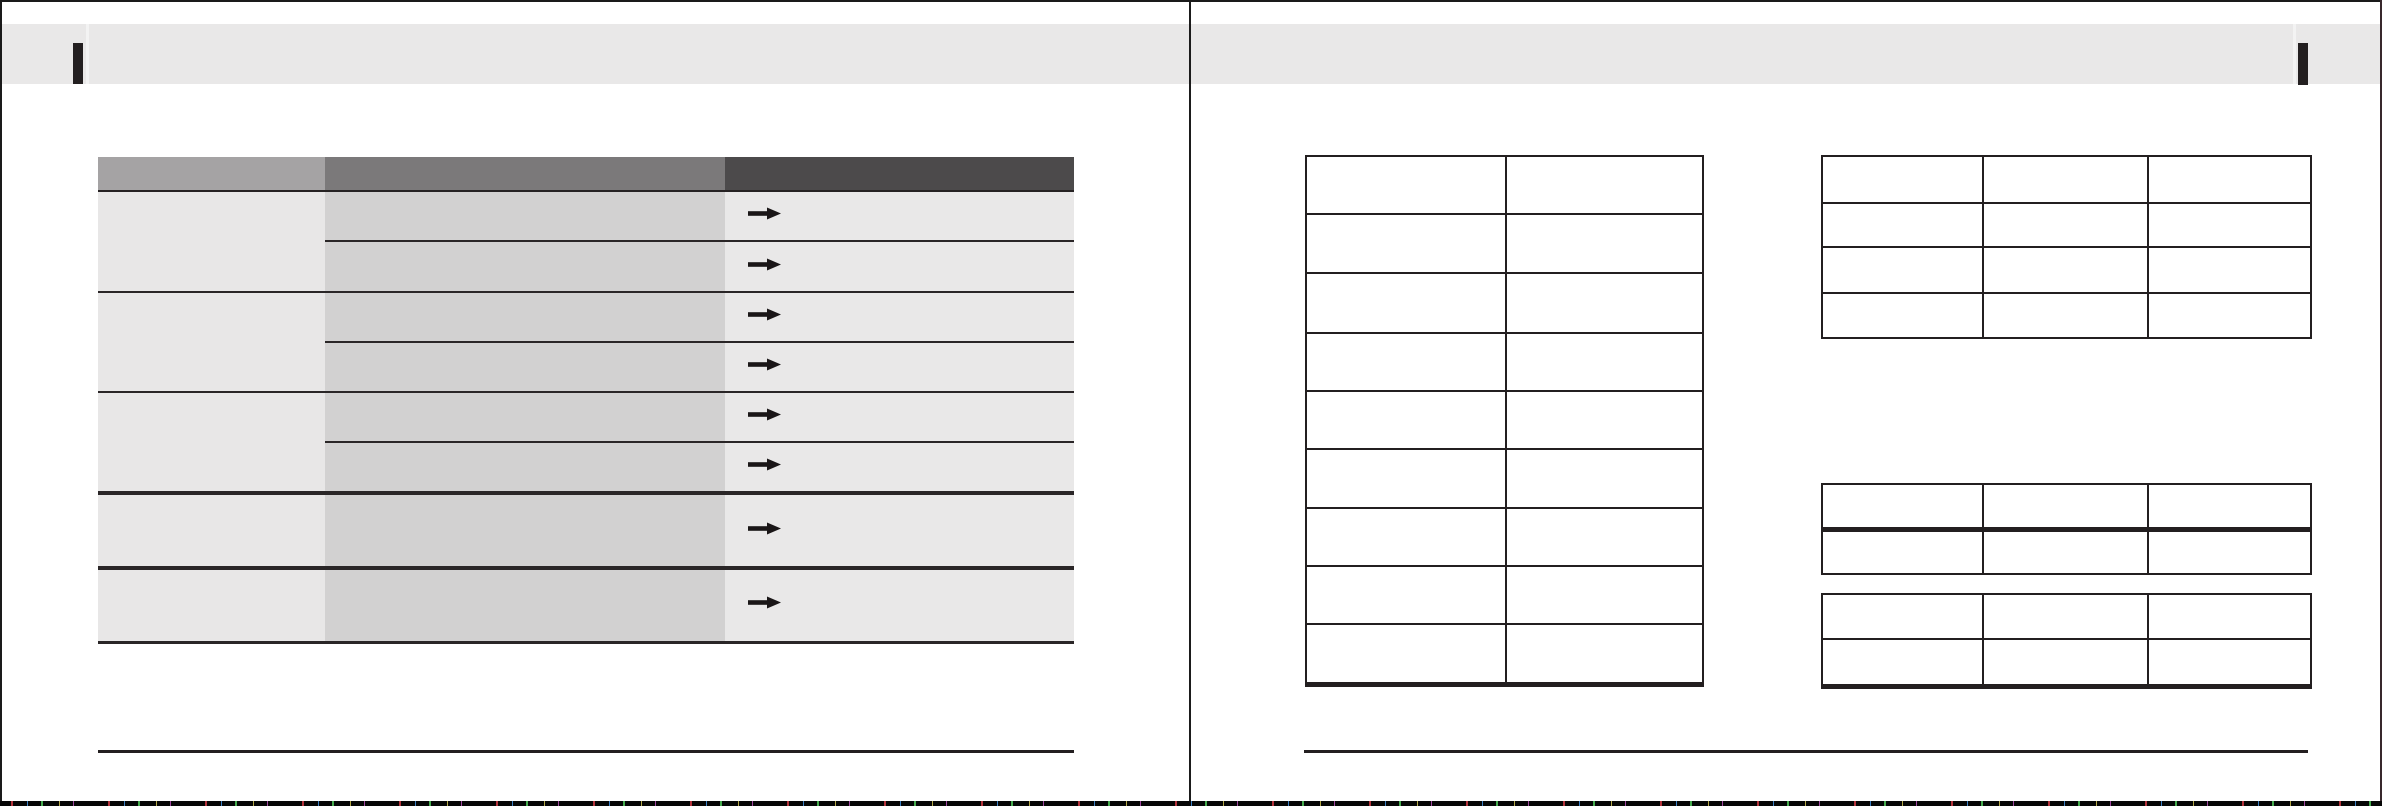 This screenshot has width=2382, height=806. I want to click on top-border, so click(1191, 1).